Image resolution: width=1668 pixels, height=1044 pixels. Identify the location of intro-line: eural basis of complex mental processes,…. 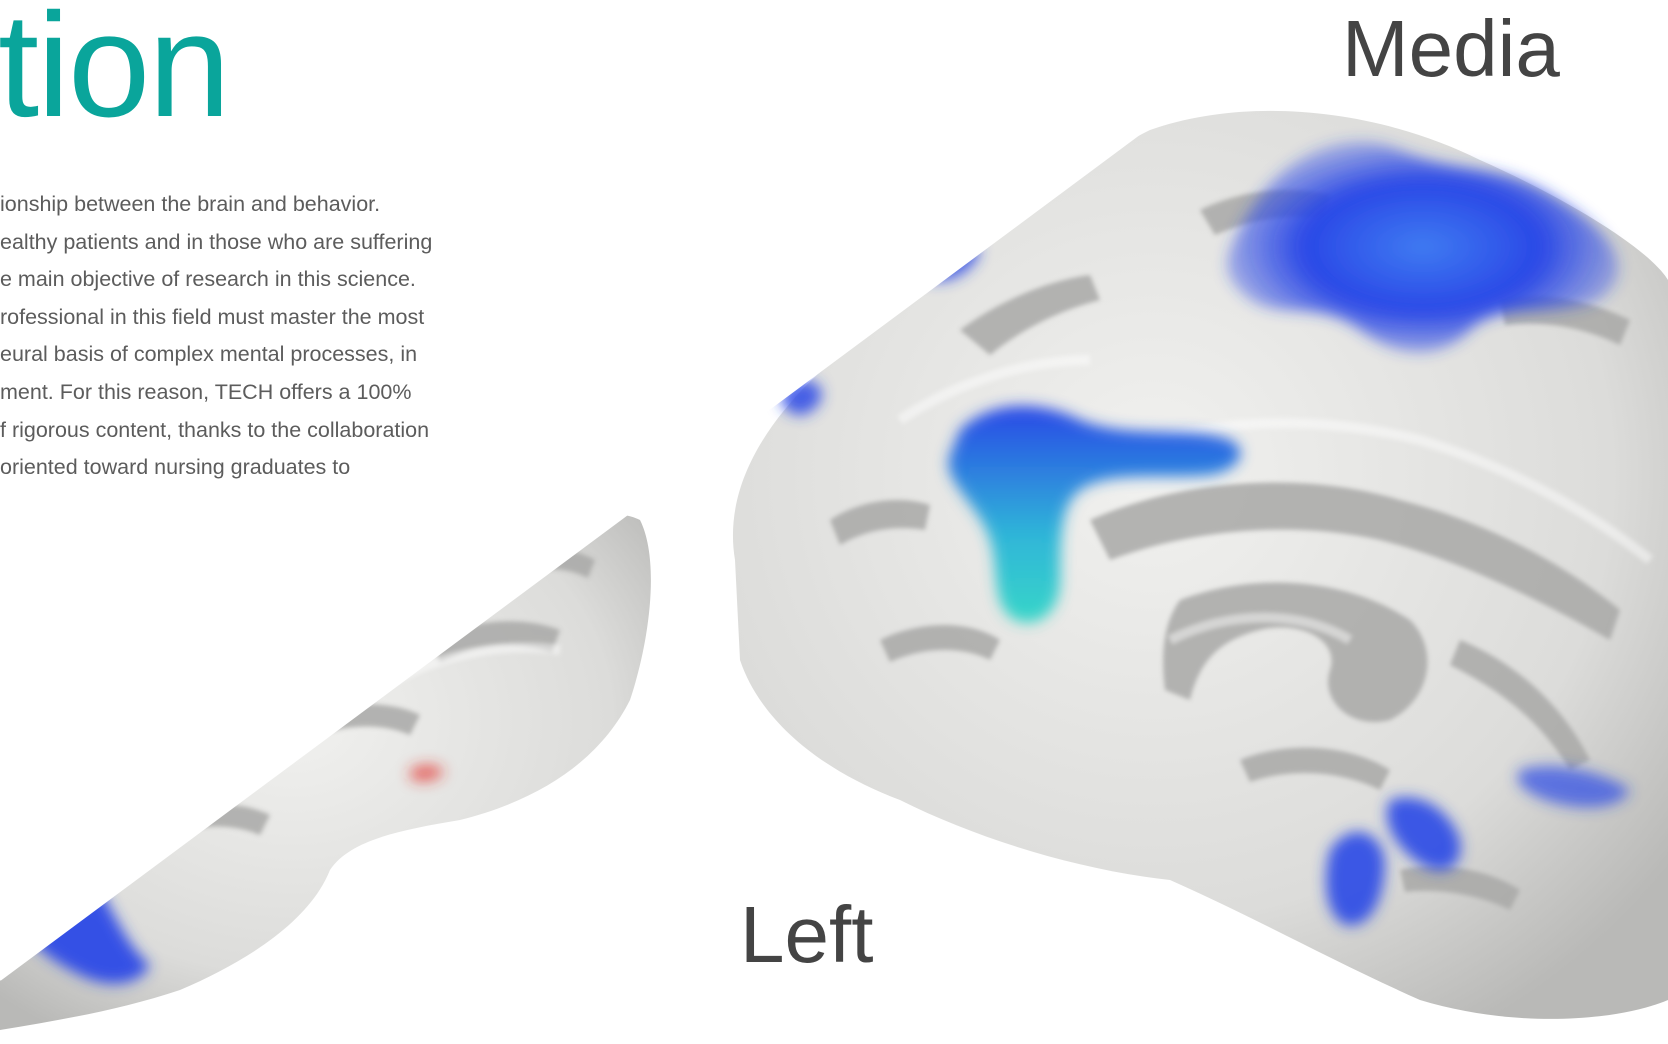
(209, 354).